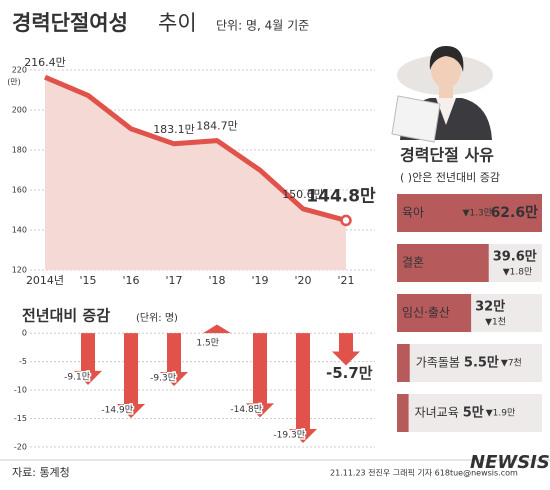 The height and width of the screenshot is (490, 550). Describe the element at coordinates (14, 82) in the screenshot. I see `y-axis-label: (만)` at that location.